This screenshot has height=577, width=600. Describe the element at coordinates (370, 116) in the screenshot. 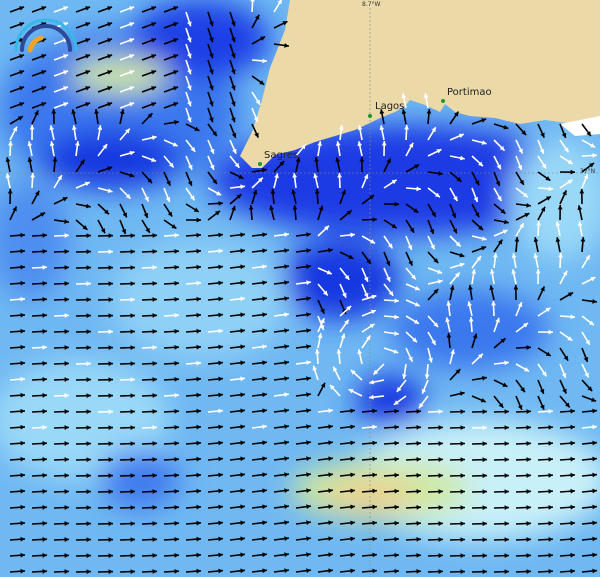

I see `lagos-marker` at that location.